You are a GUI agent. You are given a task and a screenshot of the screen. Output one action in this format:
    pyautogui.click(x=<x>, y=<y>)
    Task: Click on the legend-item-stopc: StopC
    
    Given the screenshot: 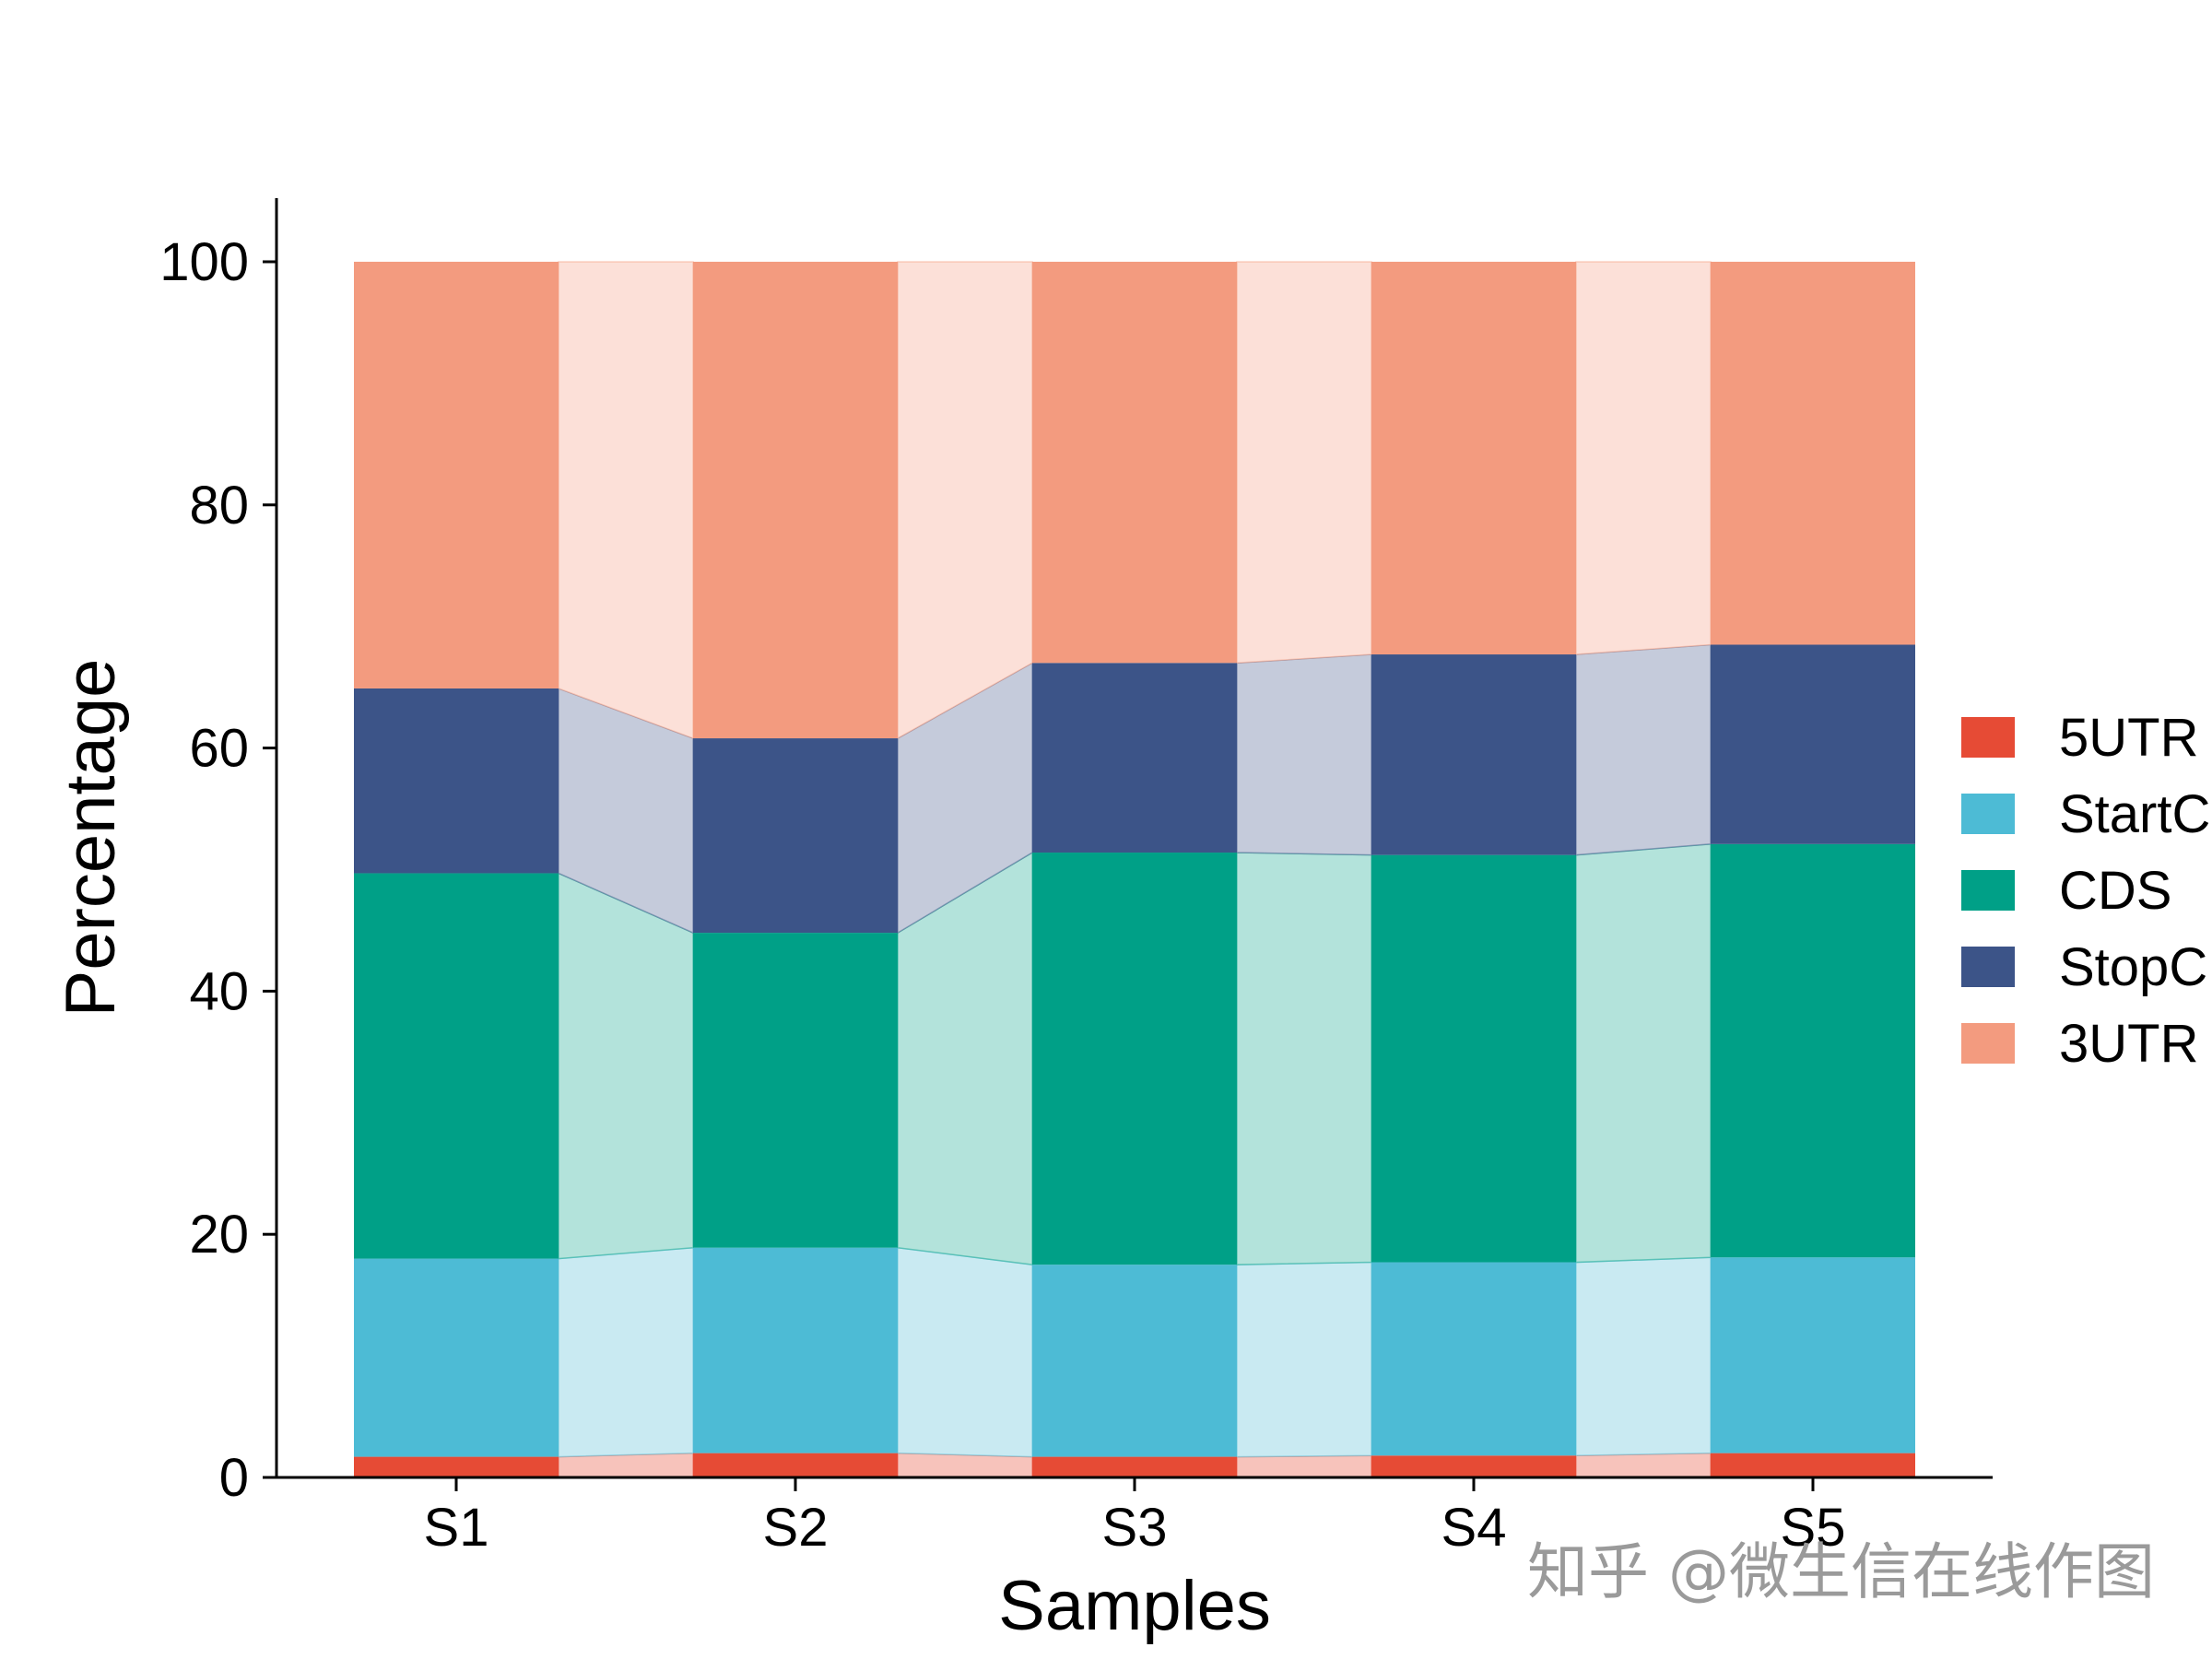 What is the action you would take?
    pyautogui.click(x=2084, y=967)
    